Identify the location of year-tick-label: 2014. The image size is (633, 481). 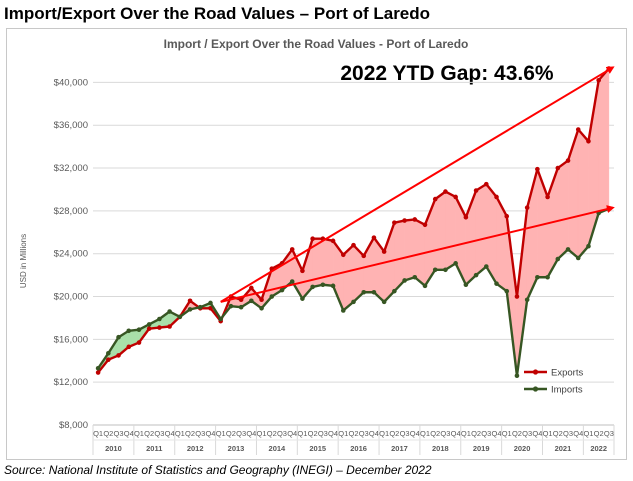
(278, 448).